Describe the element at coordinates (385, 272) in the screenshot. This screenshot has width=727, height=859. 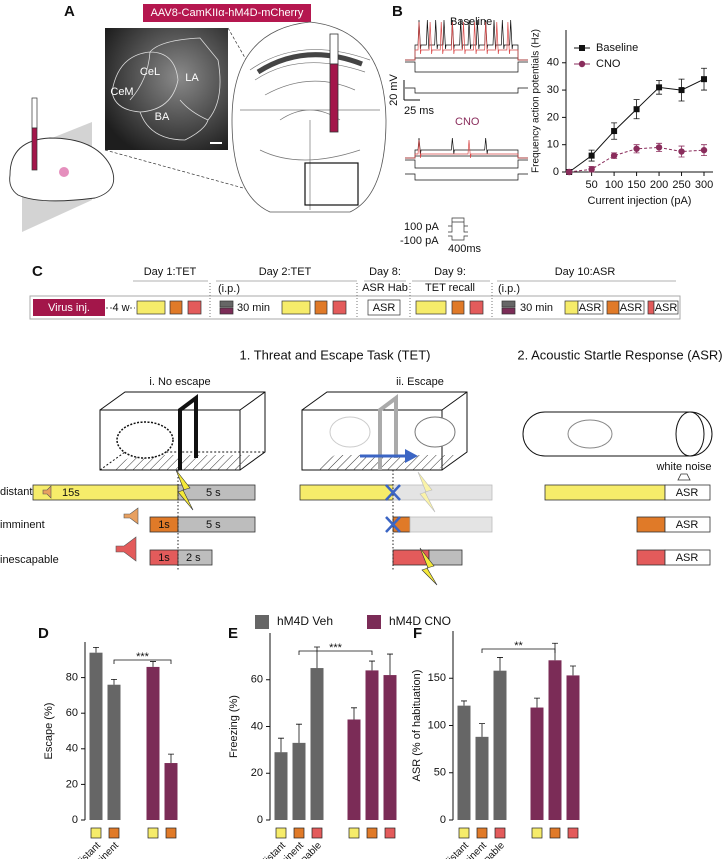
I see `day-label: Day 8:` at that location.